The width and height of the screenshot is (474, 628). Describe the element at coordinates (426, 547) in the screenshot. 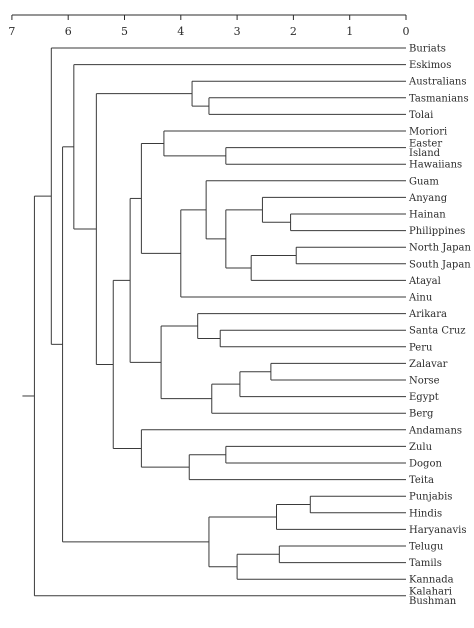

I see `leaf-label-telugu: Telugu` at that location.